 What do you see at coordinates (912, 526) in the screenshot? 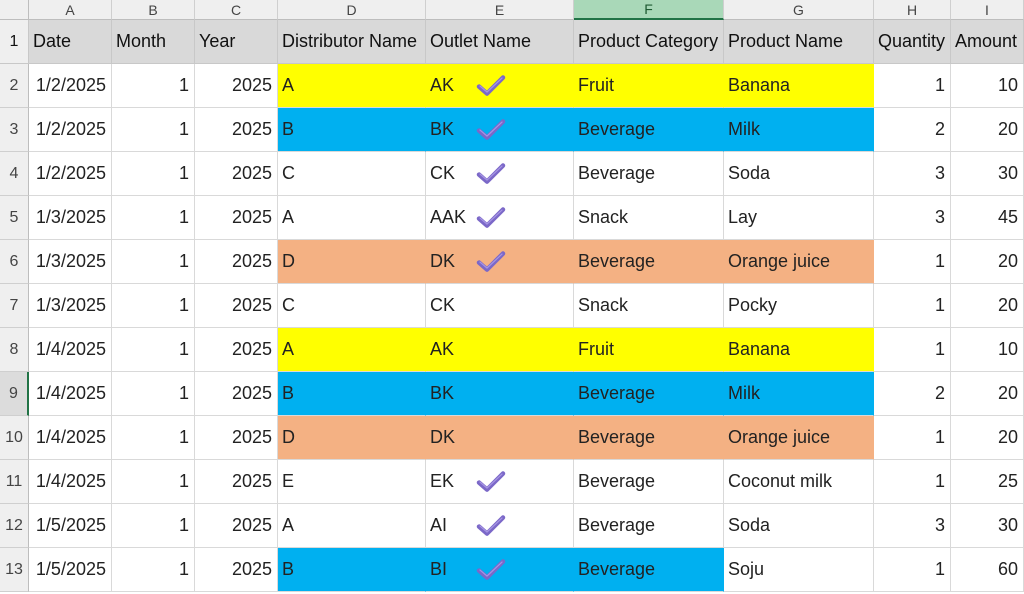
I see `cell-quantity: 3` at bounding box center [912, 526].